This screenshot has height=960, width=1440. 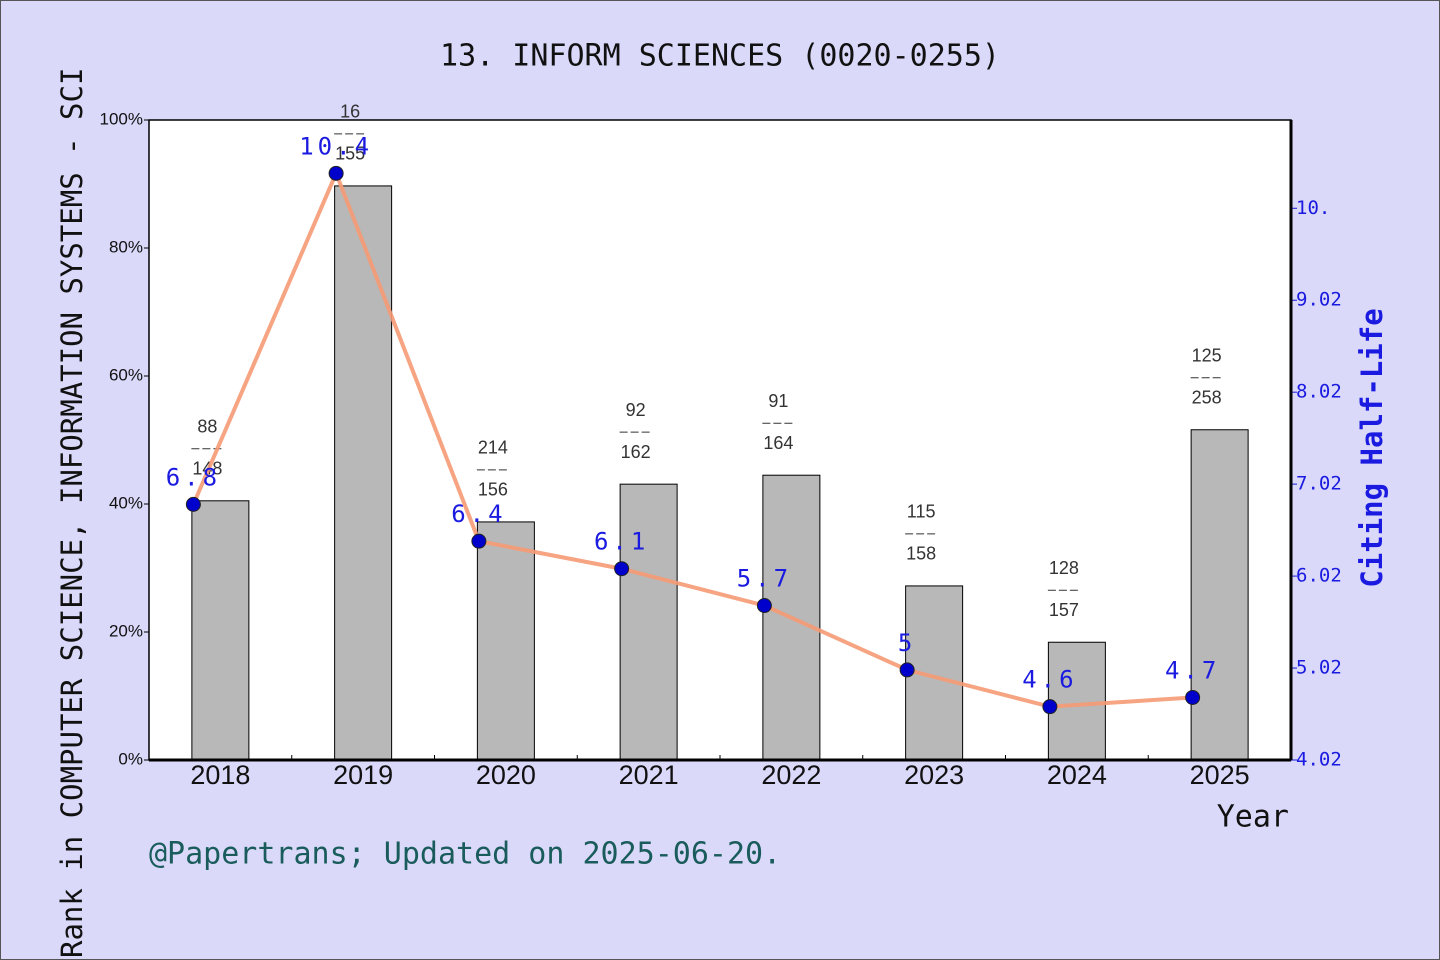 What do you see at coordinates (1313, 208) in the screenshot?
I see `y2-tick-label: 10.` at bounding box center [1313, 208].